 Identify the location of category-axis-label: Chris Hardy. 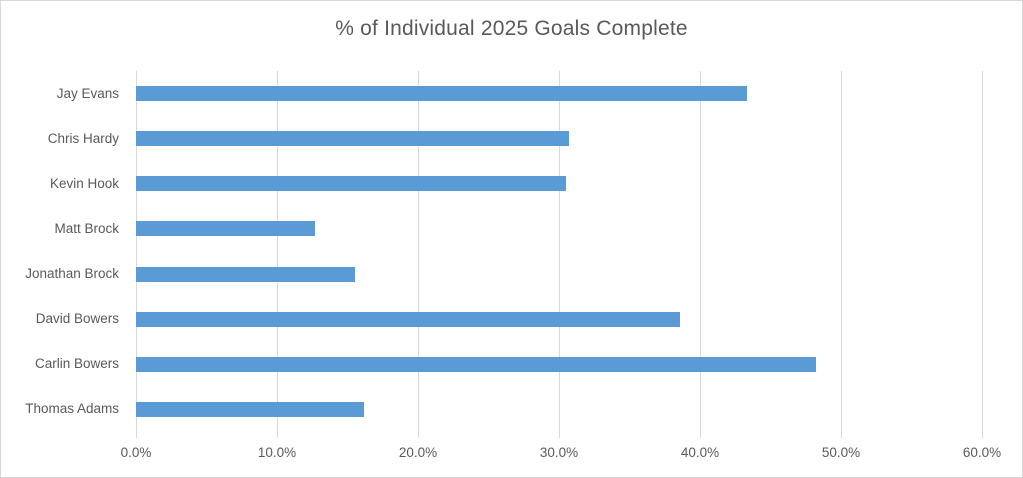
(83, 138).